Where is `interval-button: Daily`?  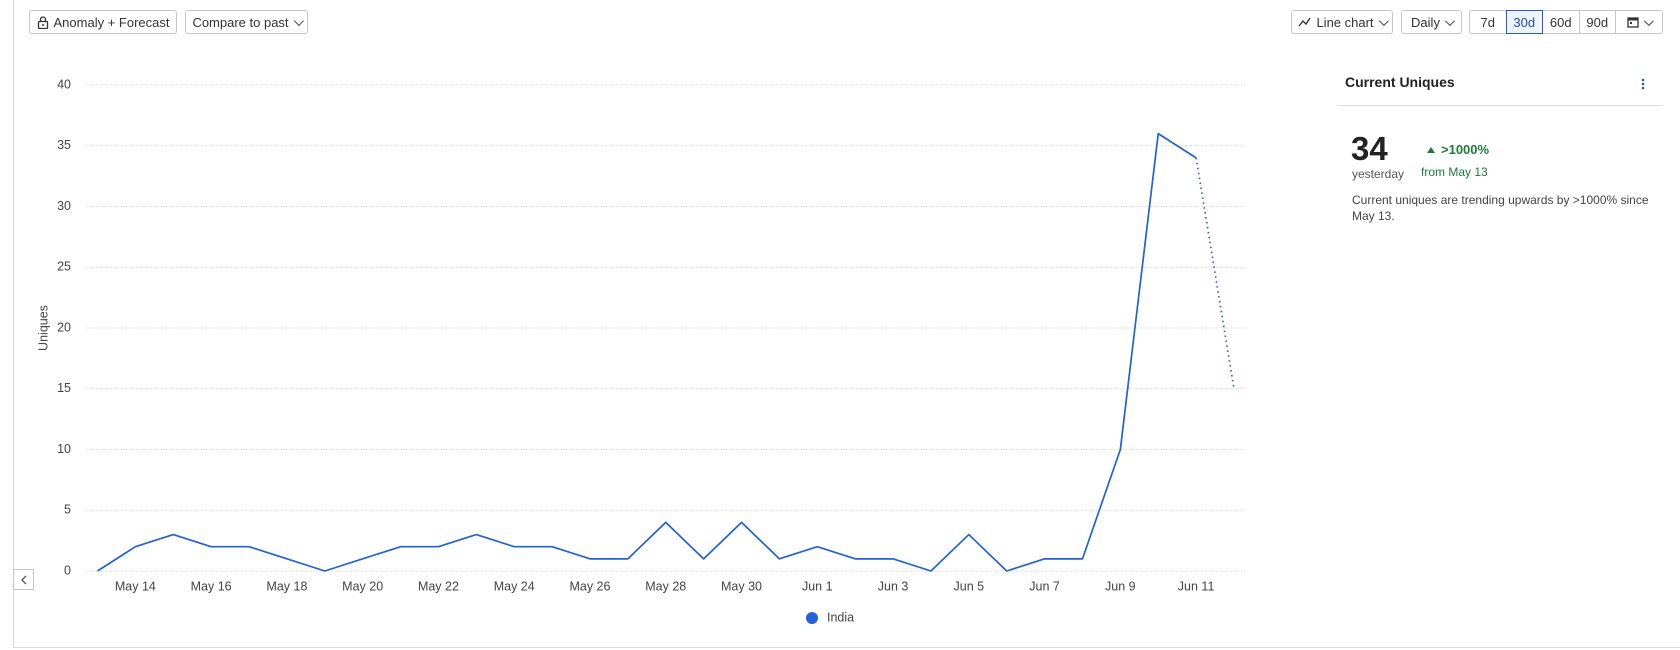
interval-button: Daily is located at coordinates (1431, 22).